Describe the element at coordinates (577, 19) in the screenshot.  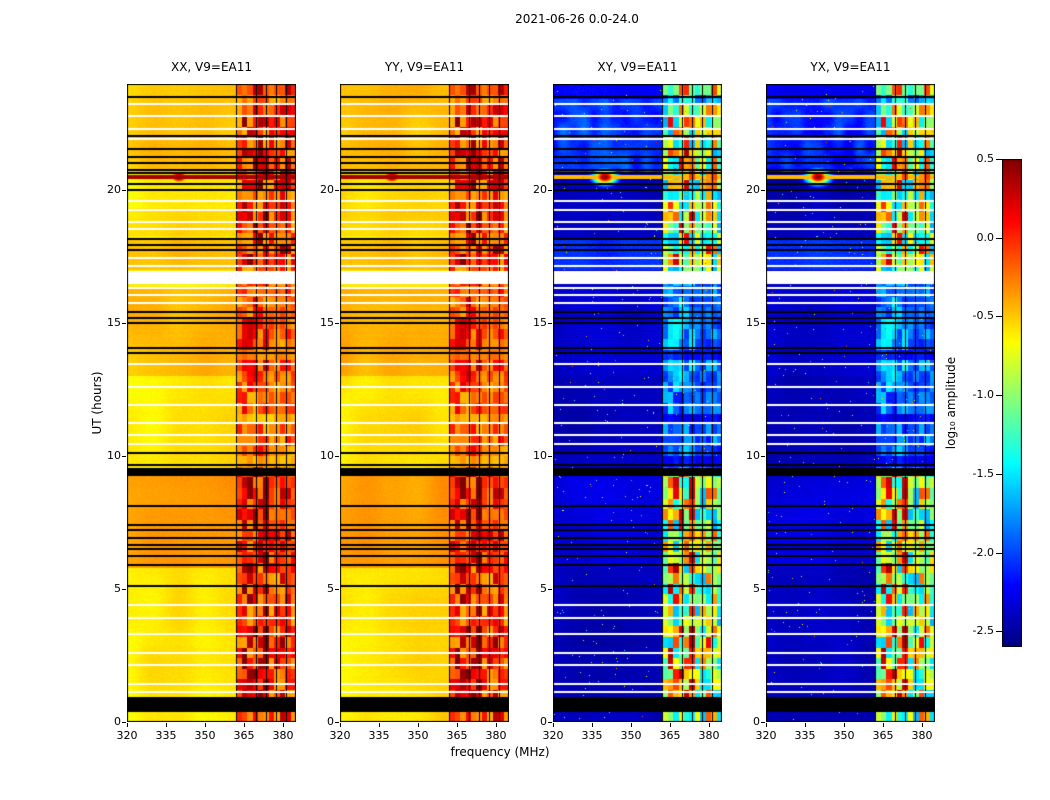
I see `figure-title: 2021-06-26 0.0-24.0` at that location.